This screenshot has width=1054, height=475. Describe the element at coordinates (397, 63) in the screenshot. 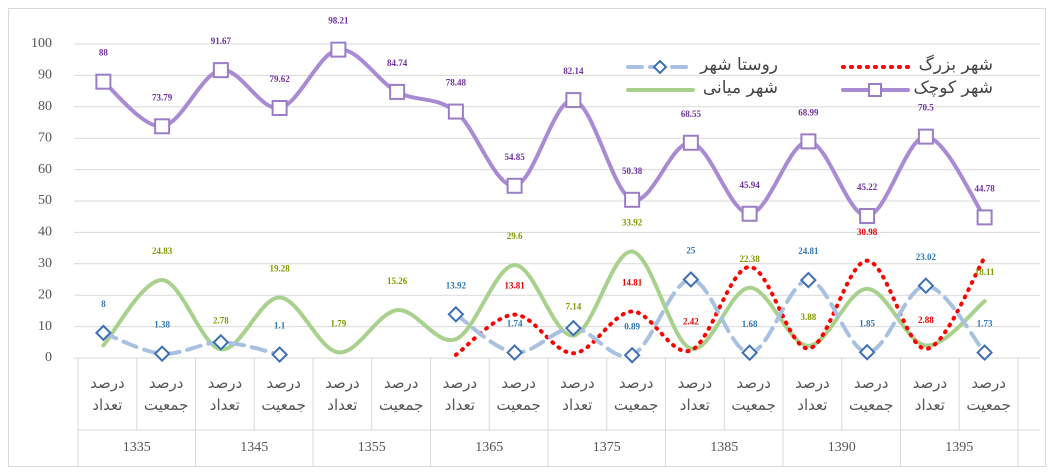

I see `data-label: 84.74` at that location.